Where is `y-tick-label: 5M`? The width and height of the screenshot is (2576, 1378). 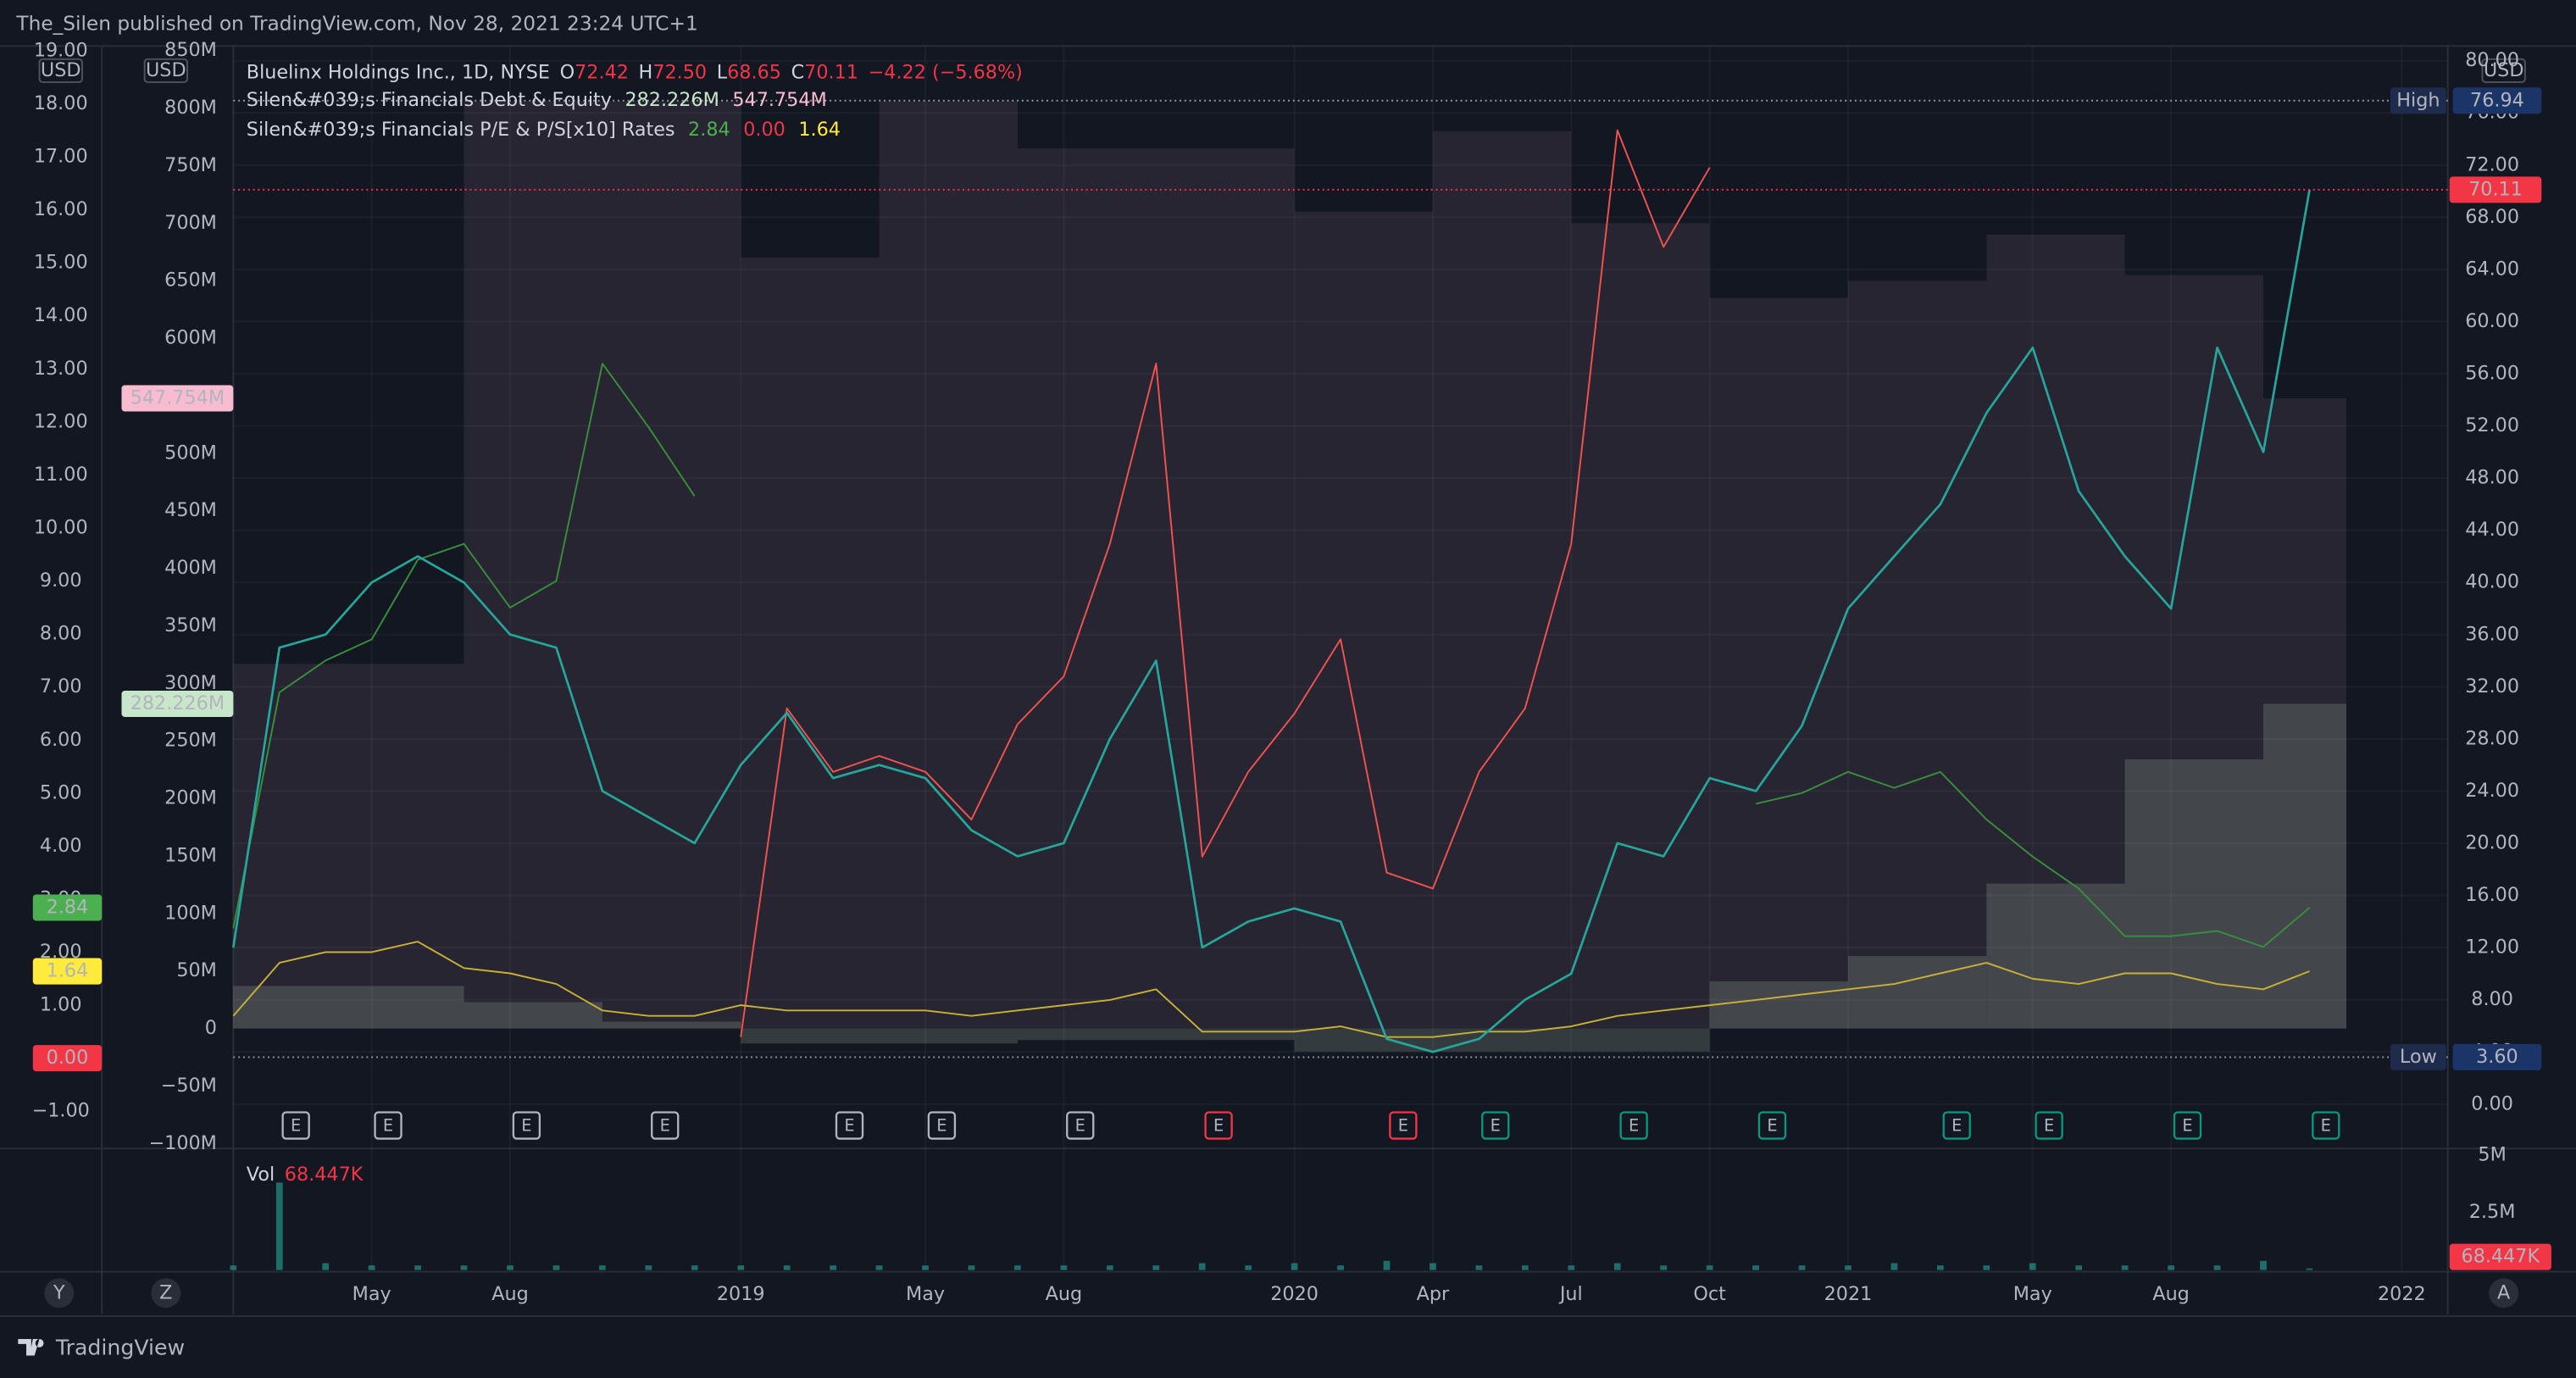 y-tick-label: 5M is located at coordinates (2492, 1154).